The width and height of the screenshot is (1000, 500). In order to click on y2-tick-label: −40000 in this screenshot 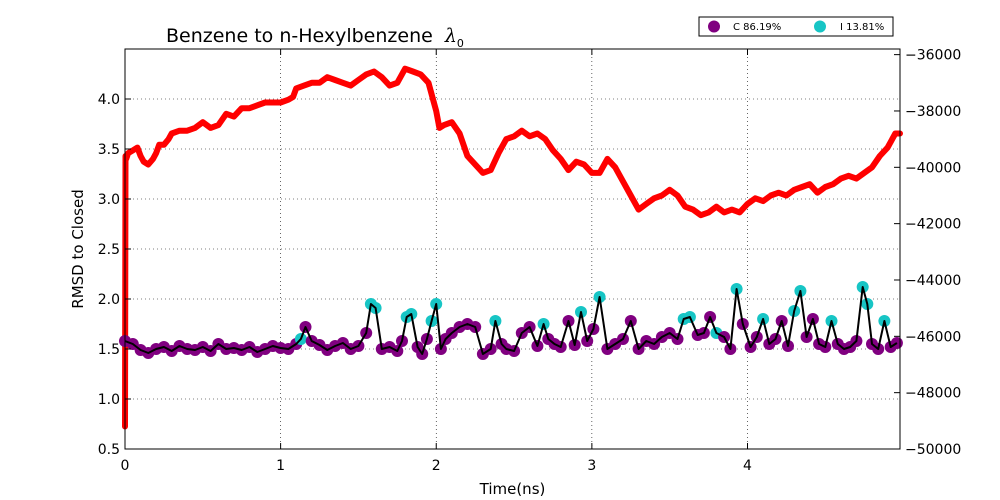, I will do `click(933, 168)`.